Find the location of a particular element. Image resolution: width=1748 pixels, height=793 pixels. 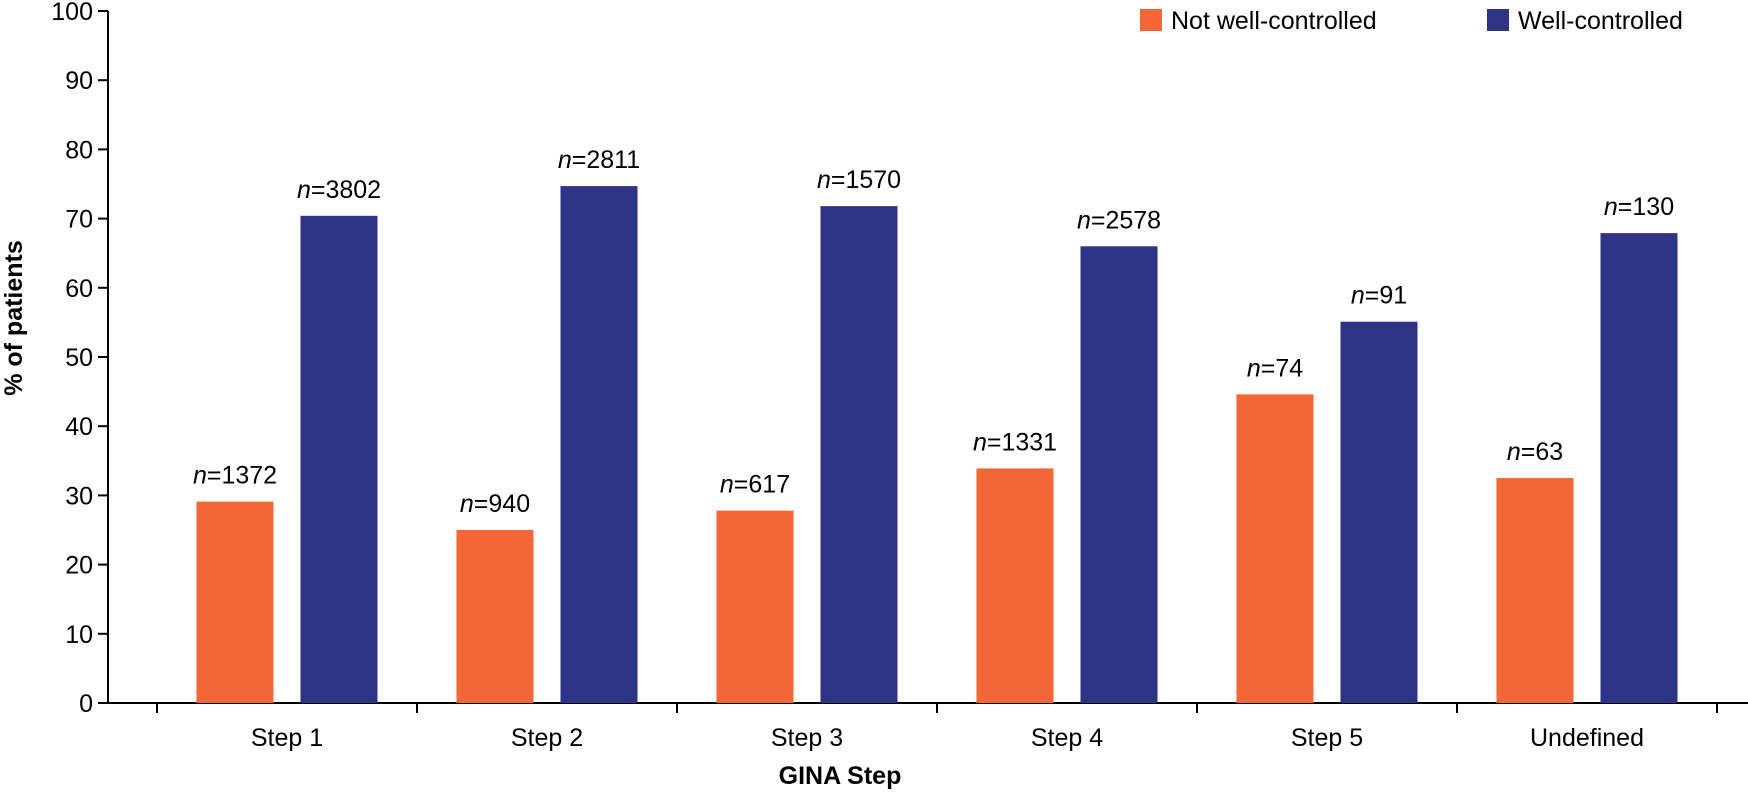

y-tick-label: 100 is located at coordinates (72, 13).